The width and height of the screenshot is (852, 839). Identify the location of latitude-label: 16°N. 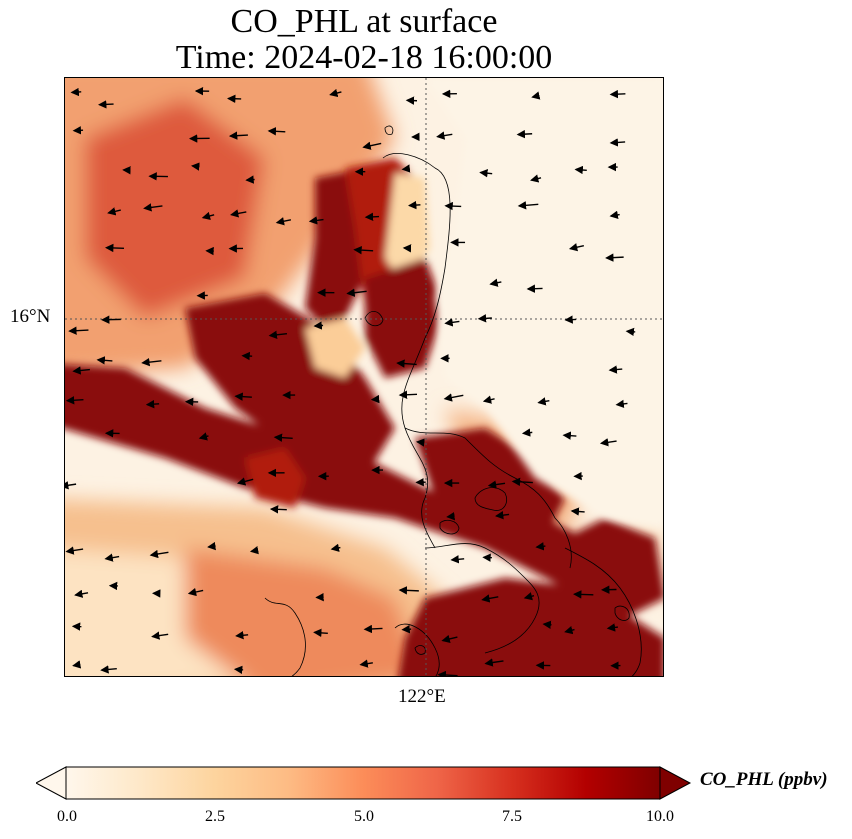
(30, 316).